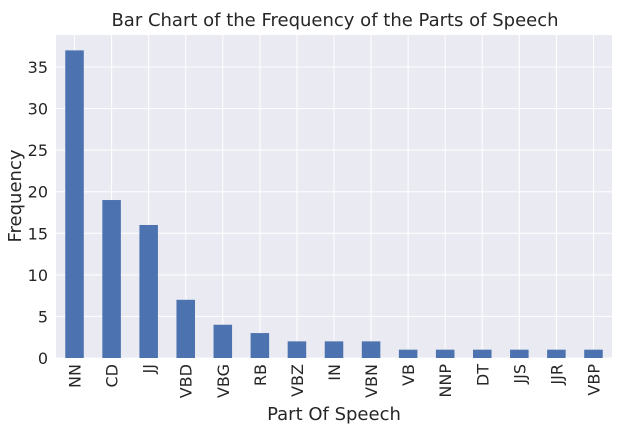  Describe the element at coordinates (593, 353) in the screenshot. I see `bar-vbp` at that location.